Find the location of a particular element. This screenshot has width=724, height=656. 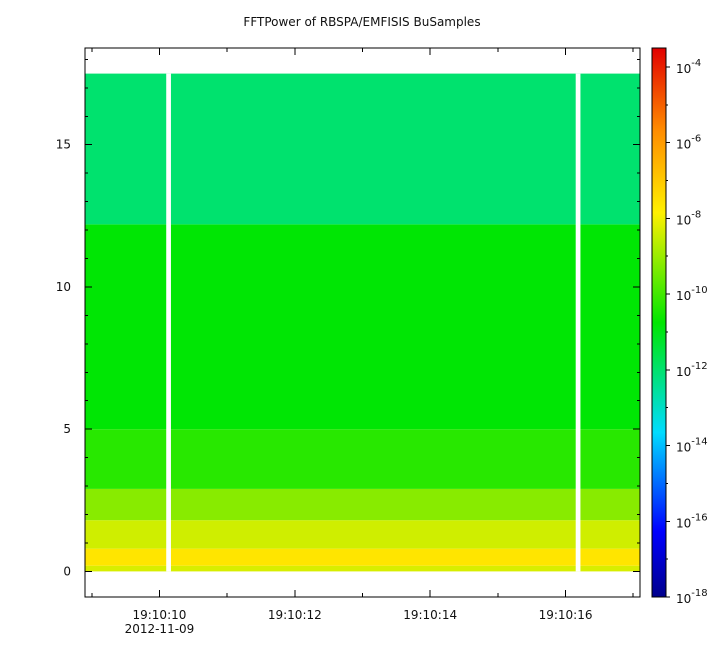

y-tick-label: 5 is located at coordinates (67, 429).